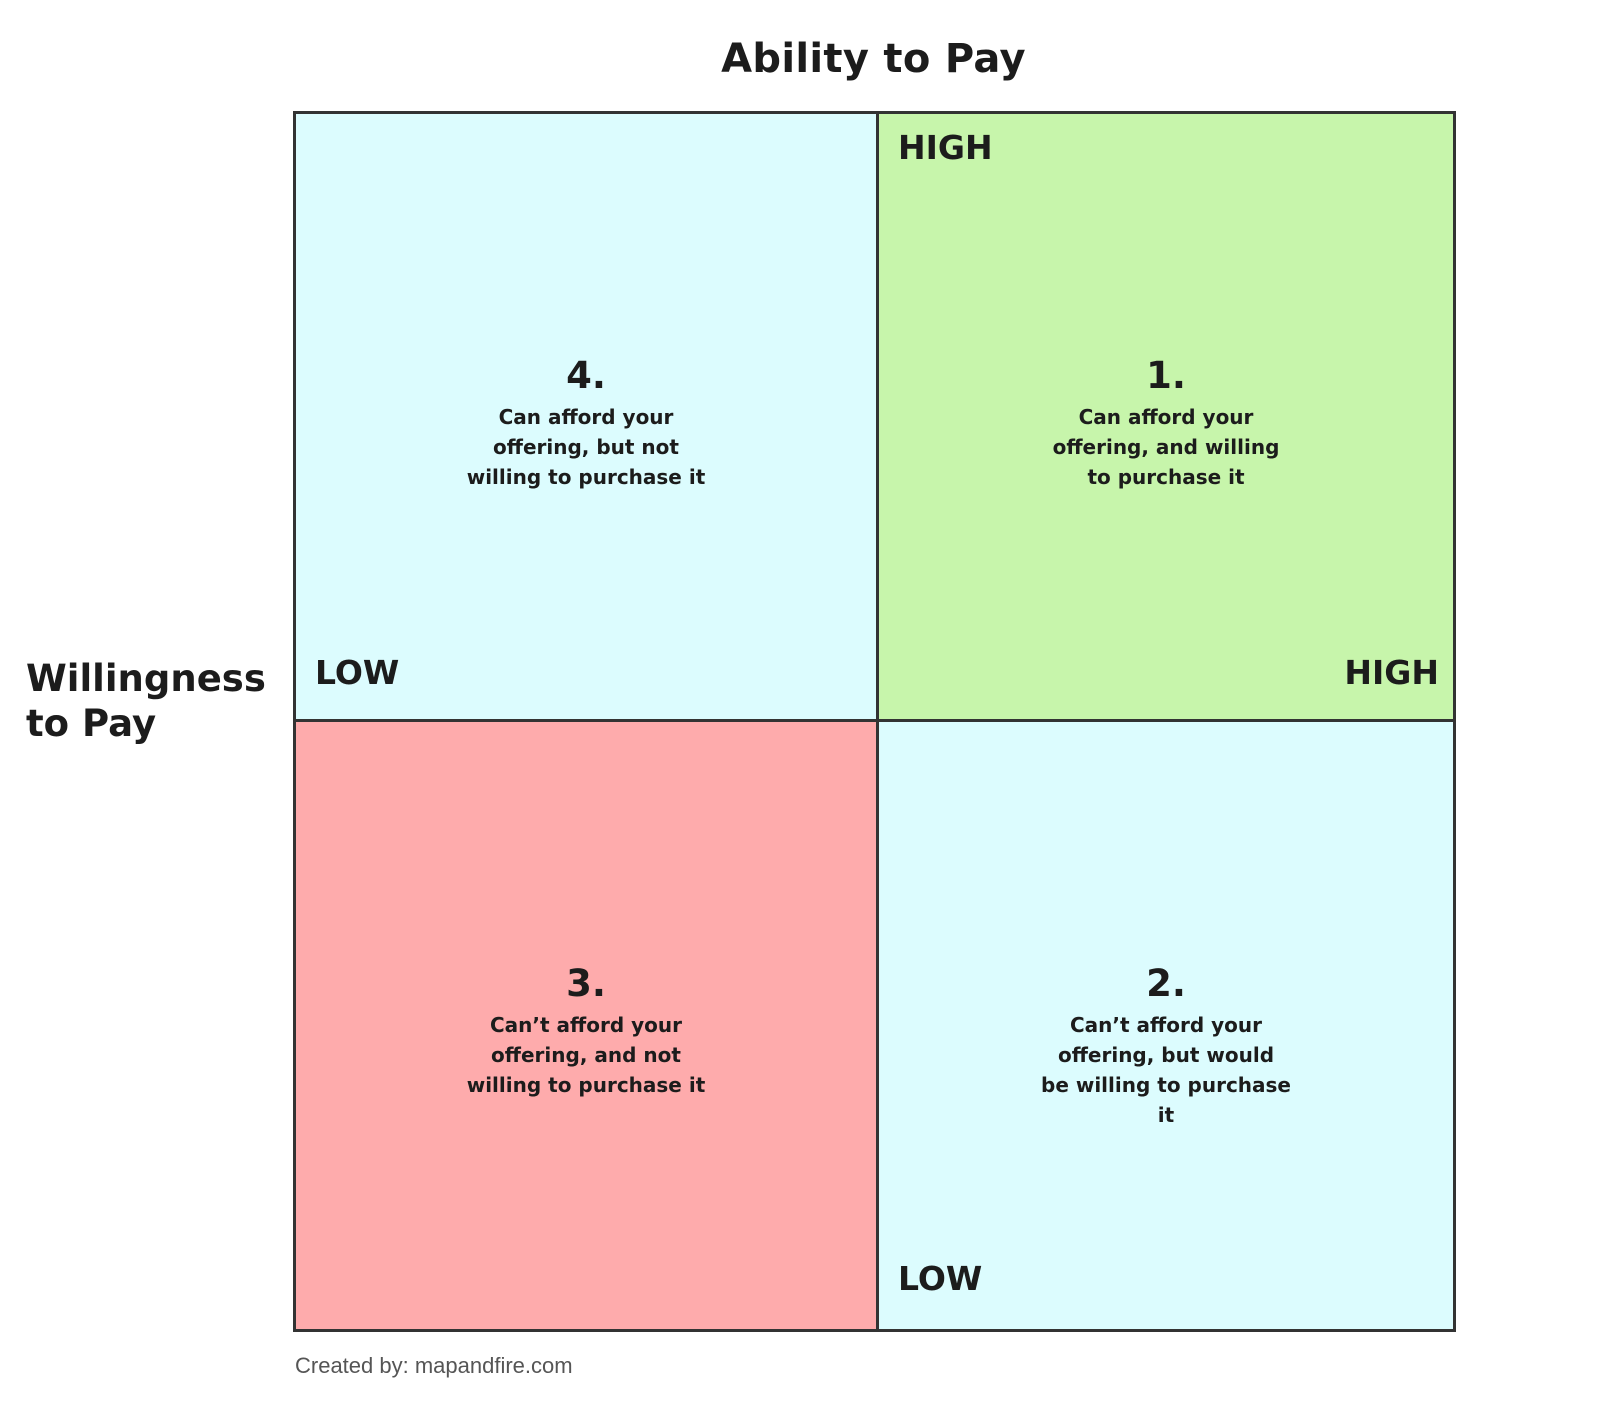  Describe the element at coordinates (91, 723) in the screenshot. I see `y-axis-title-line-2: to Pay` at that location.